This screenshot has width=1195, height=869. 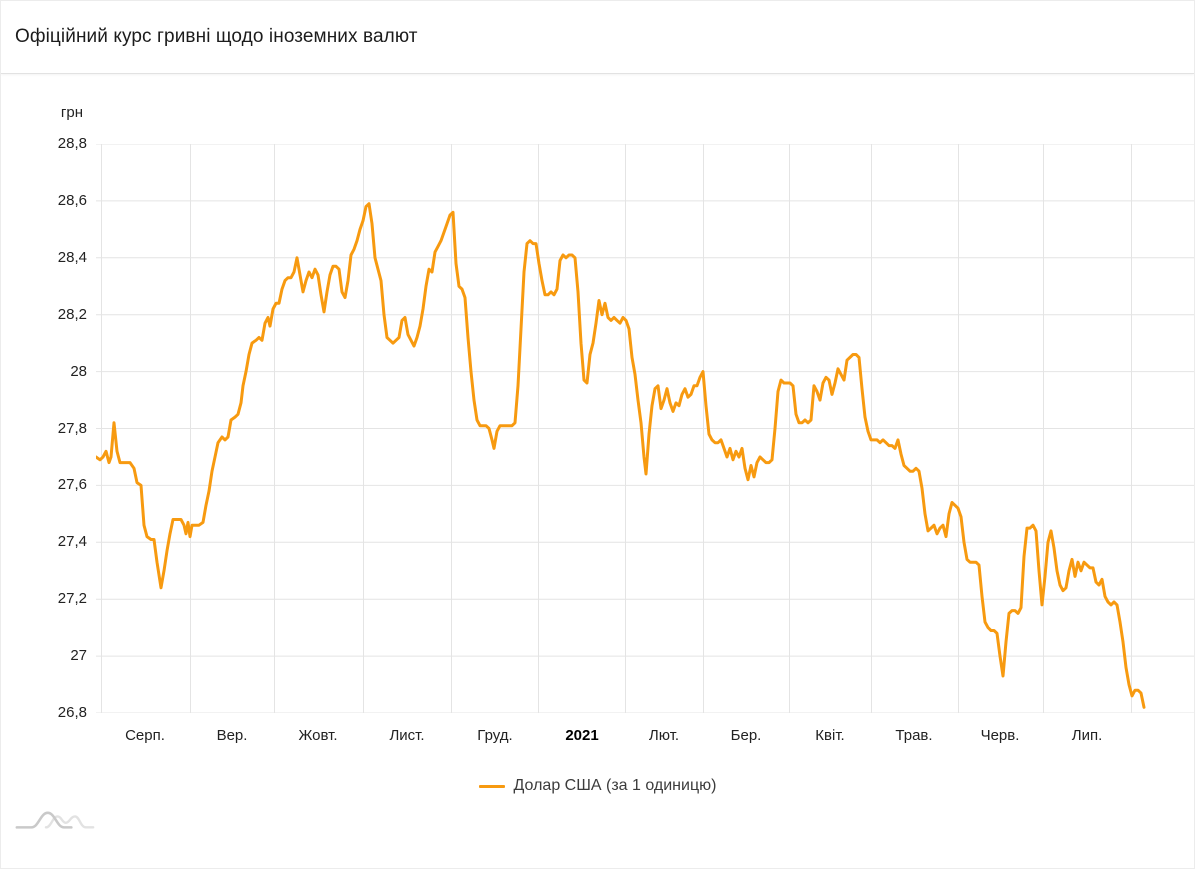 I want to click on x-tick-label: Лип., so click(x=1087, y=735).